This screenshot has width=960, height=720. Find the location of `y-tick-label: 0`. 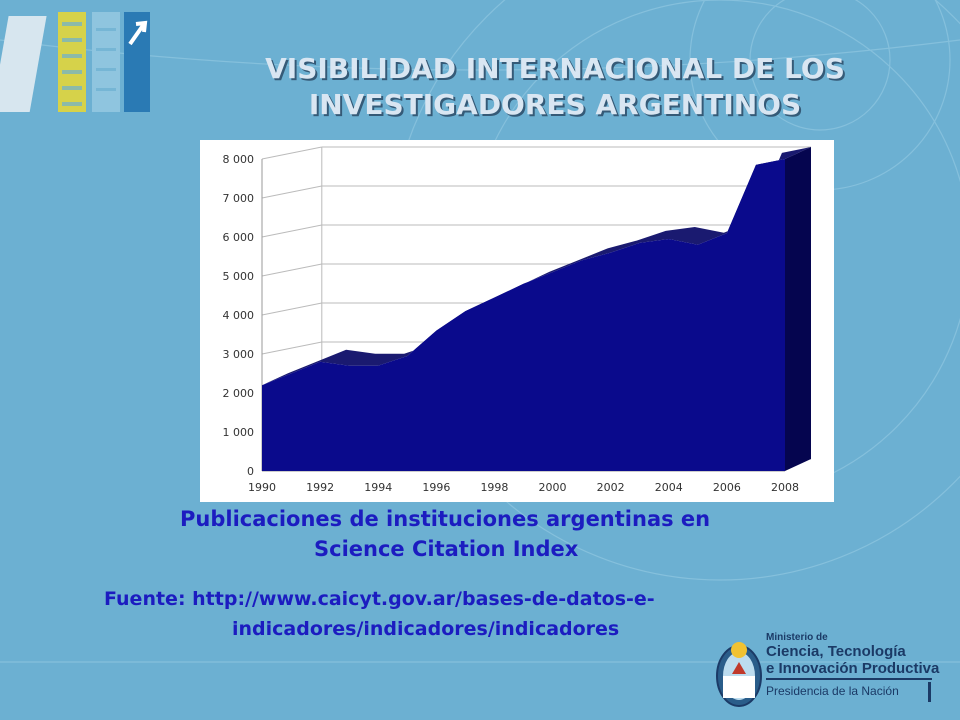

y-tick-label: 0 is located at coordinates (250, 471).